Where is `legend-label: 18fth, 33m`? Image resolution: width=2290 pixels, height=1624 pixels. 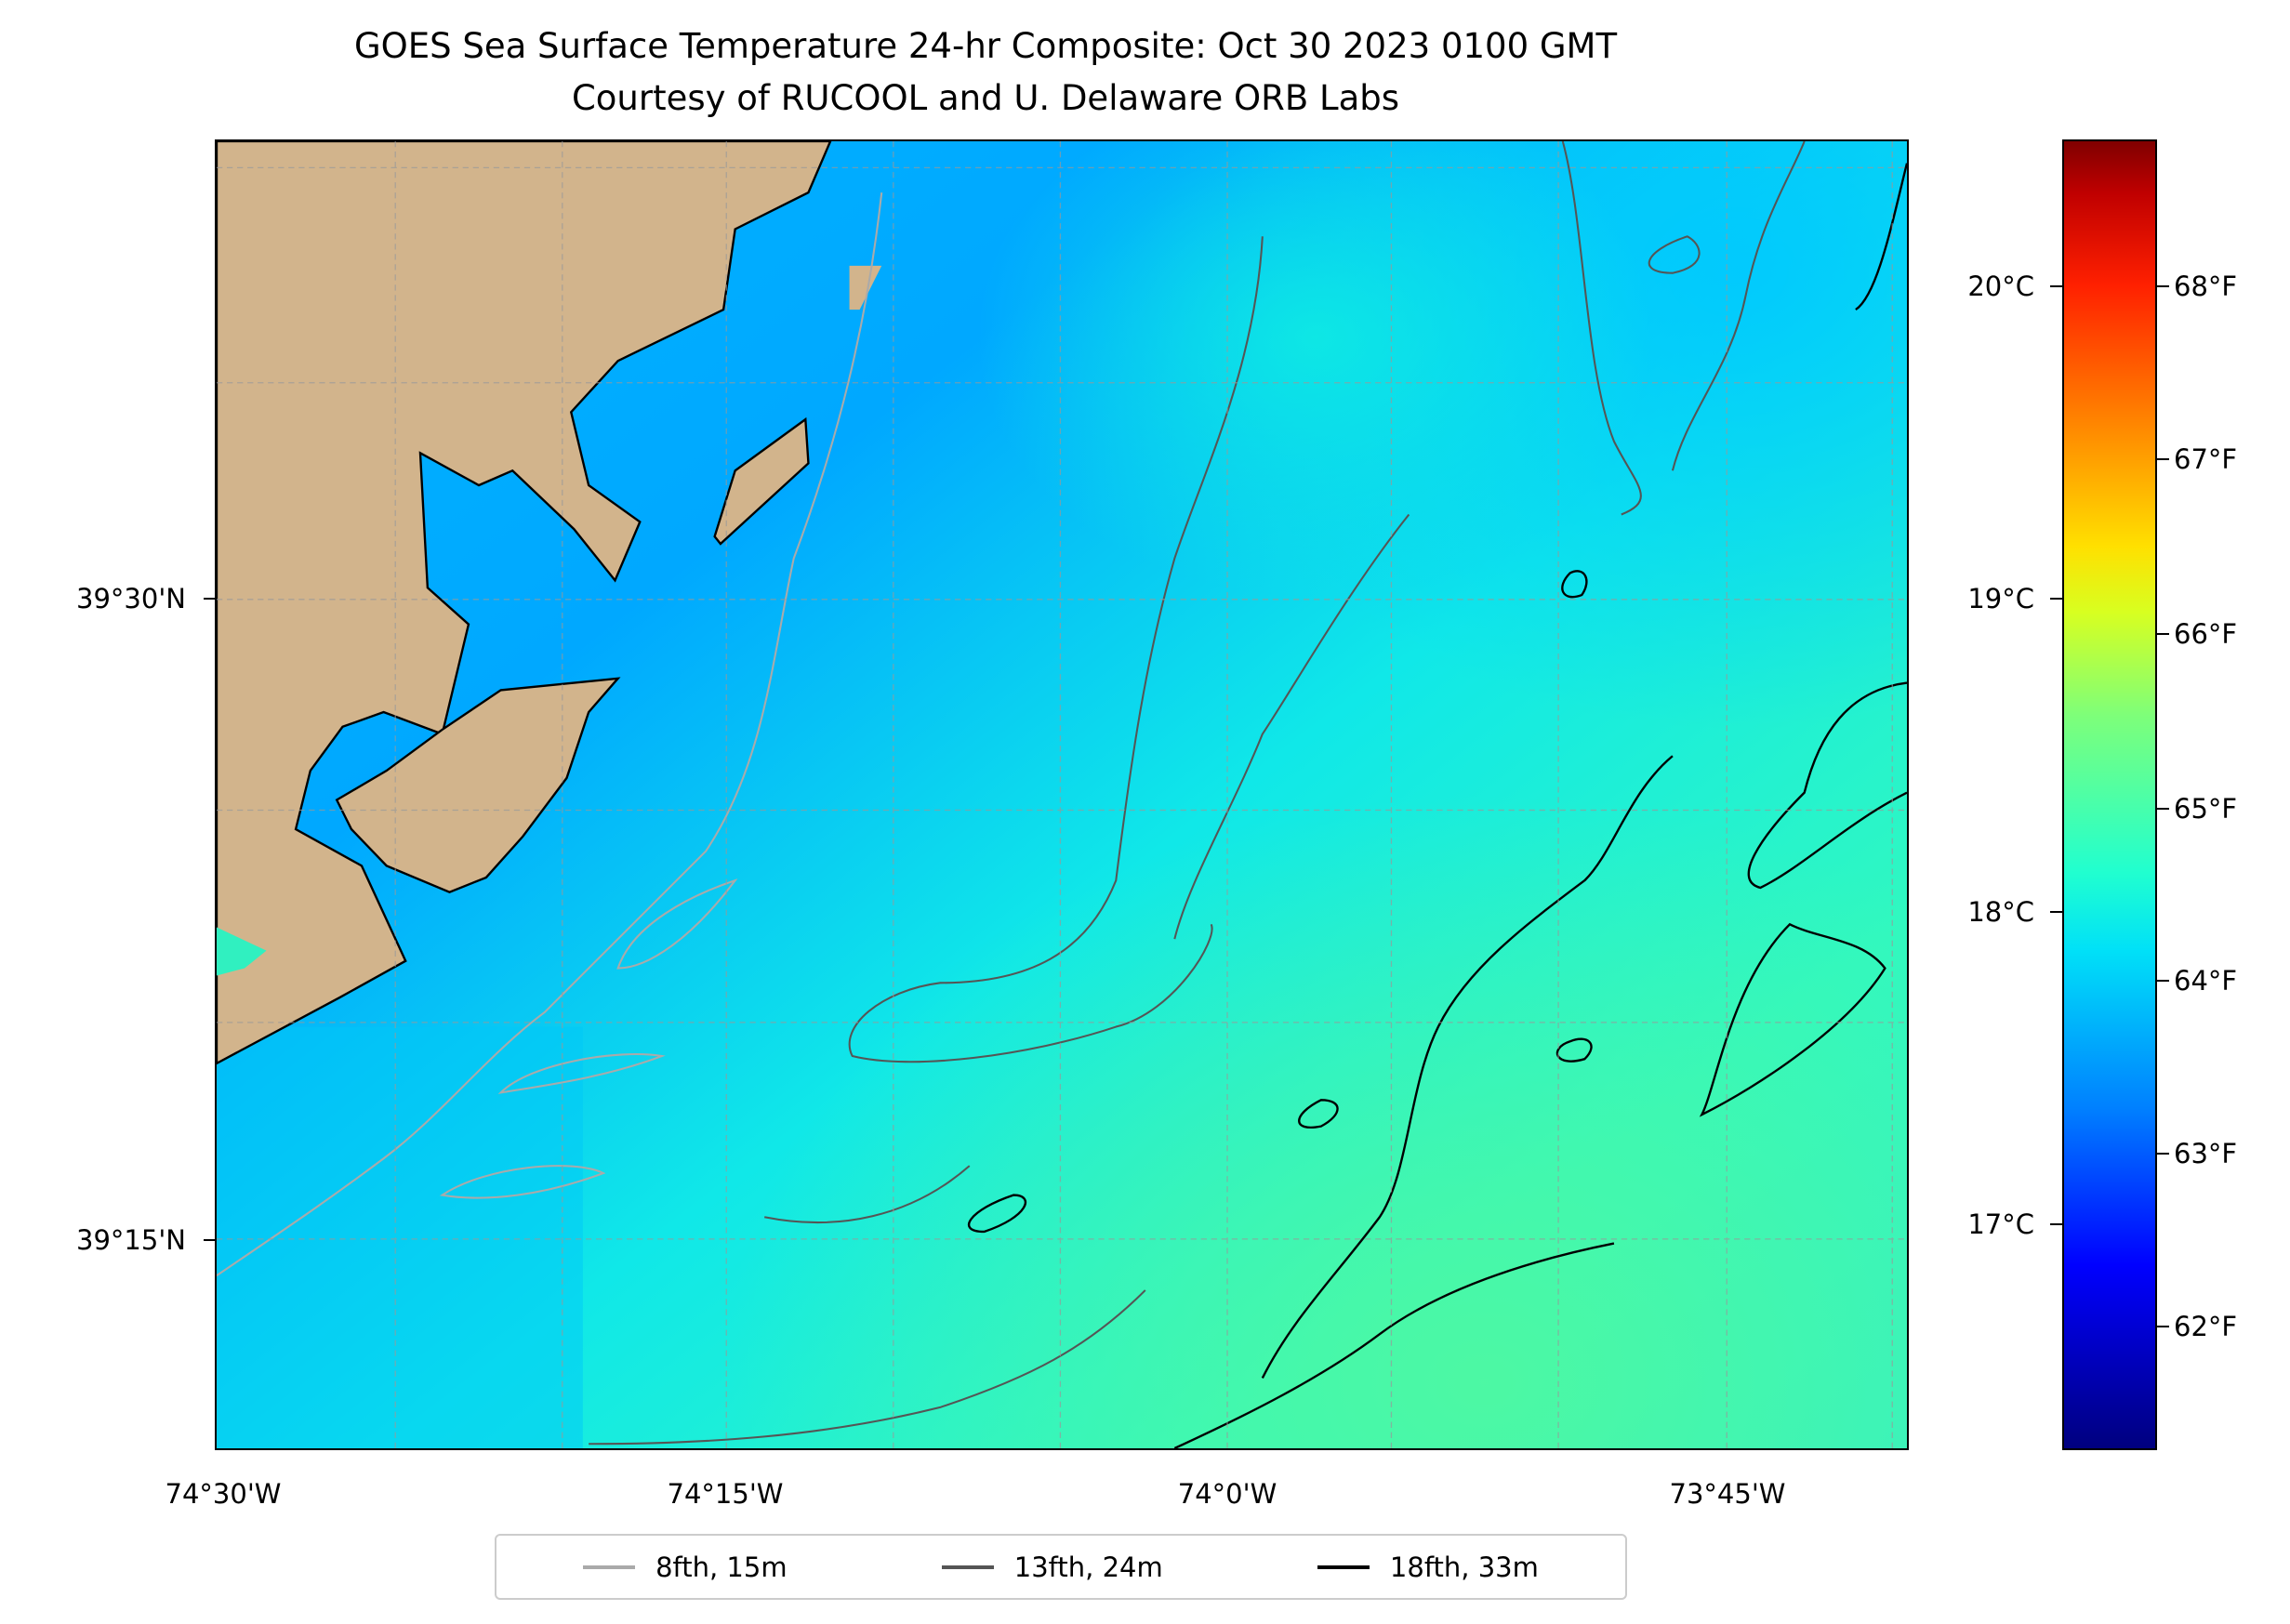
legend-label: 18fth, 33m is located at coordinates (1464, 1567).